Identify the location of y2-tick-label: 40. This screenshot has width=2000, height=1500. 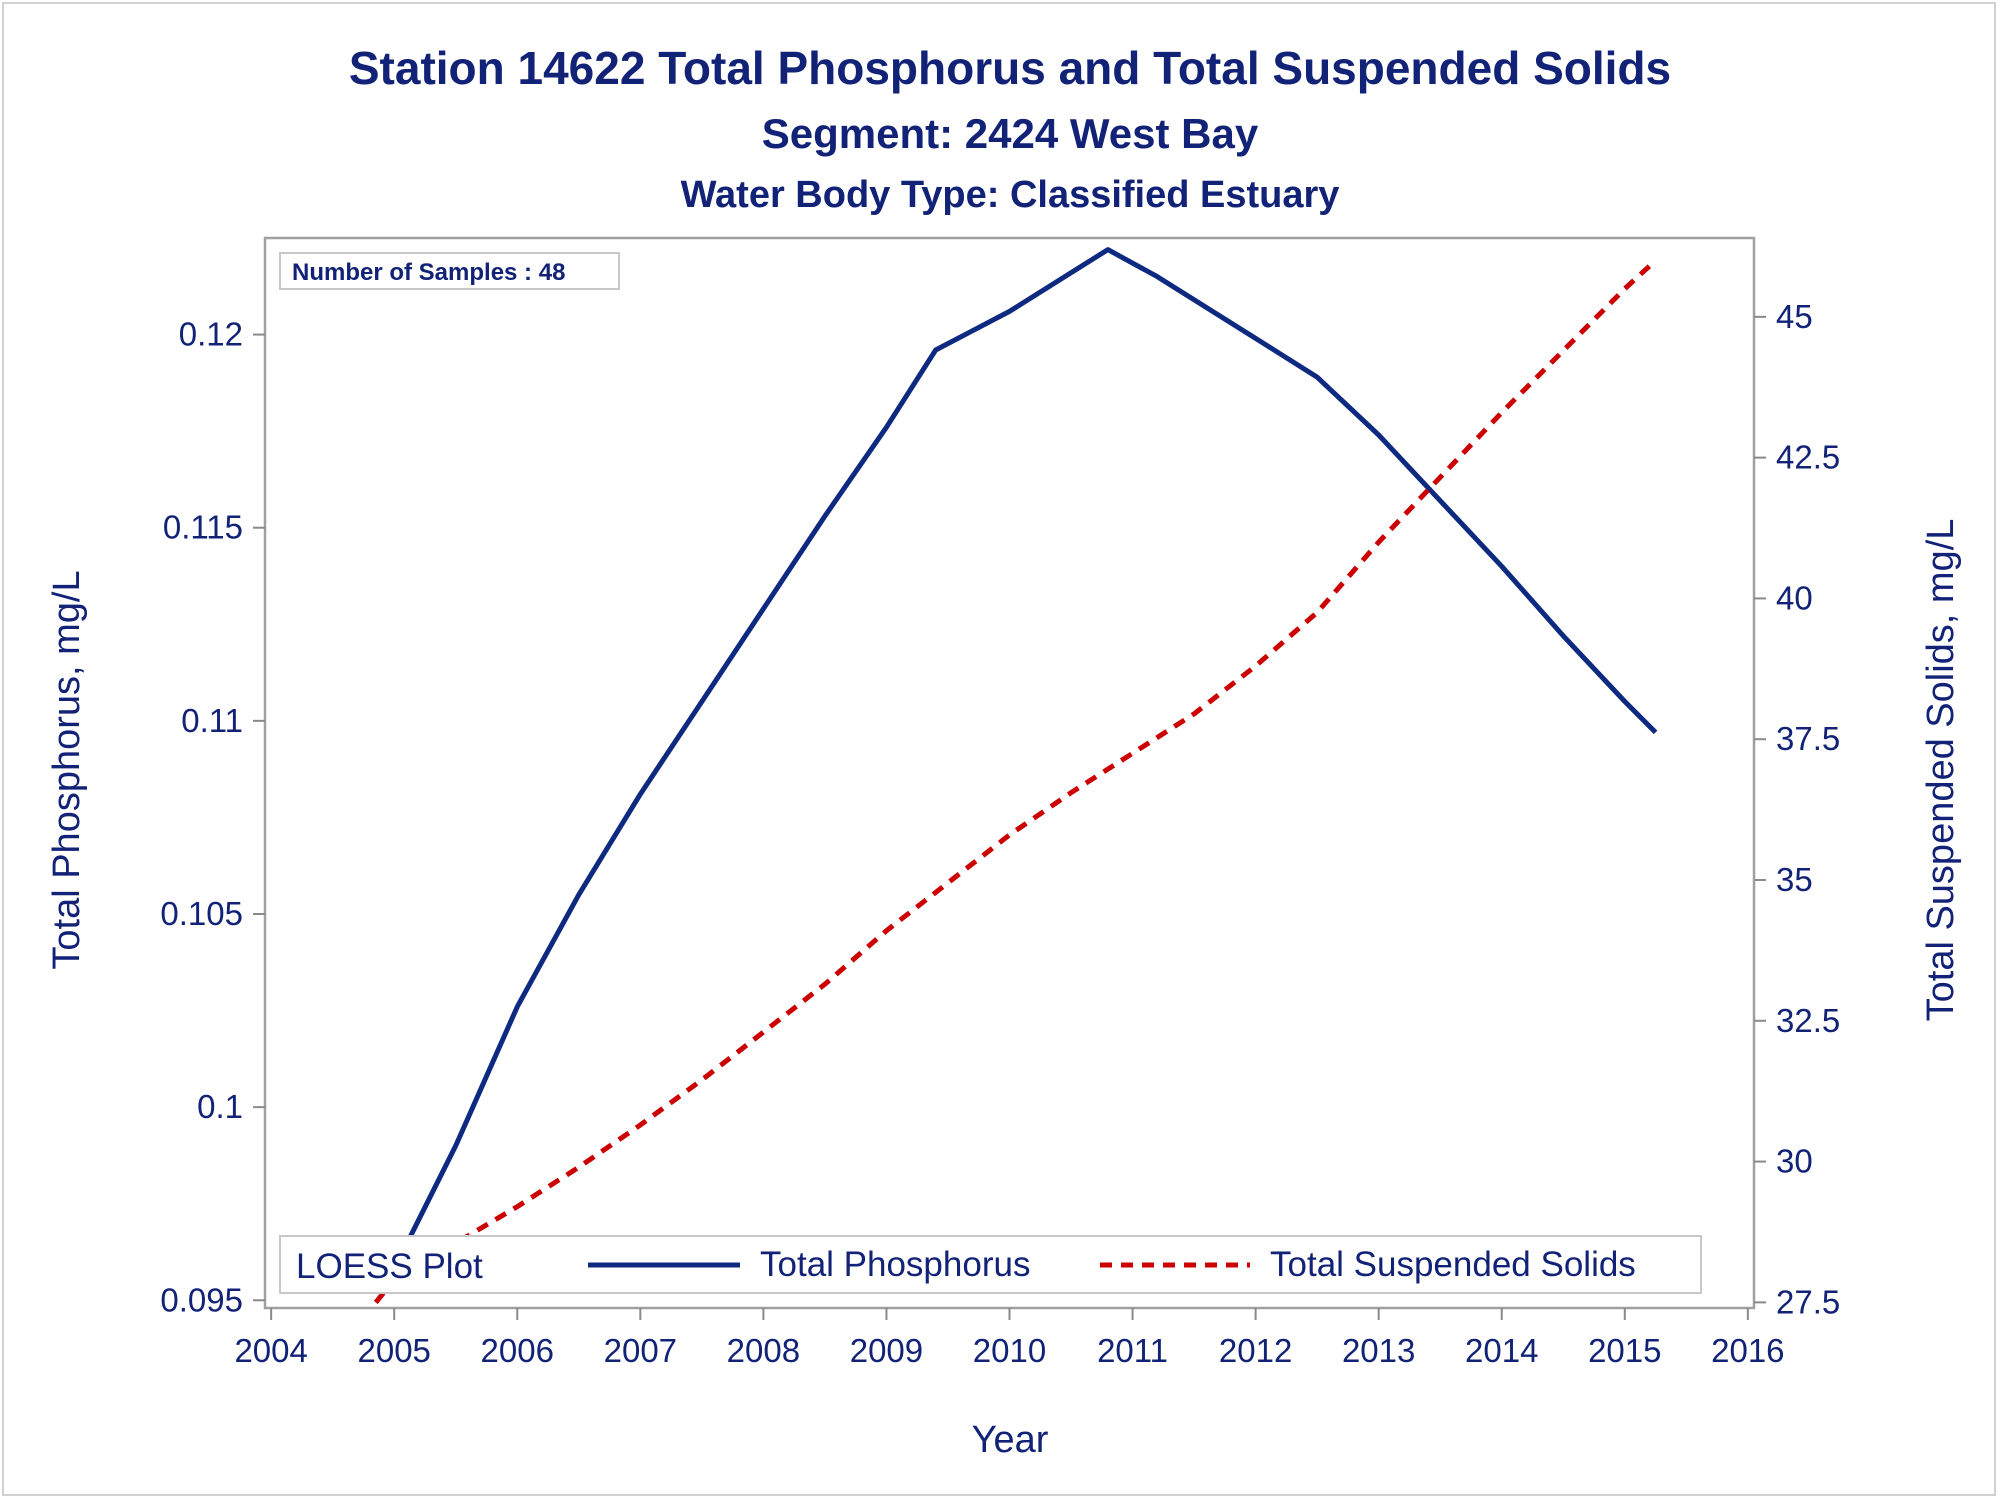
(1794, 597).